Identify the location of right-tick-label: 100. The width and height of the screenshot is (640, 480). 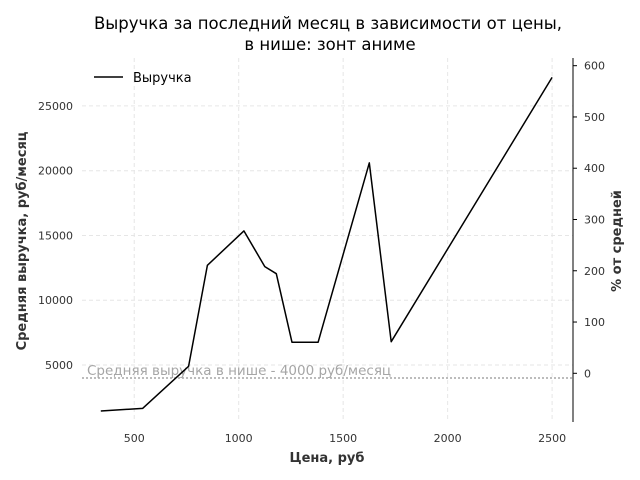
(594, 322).